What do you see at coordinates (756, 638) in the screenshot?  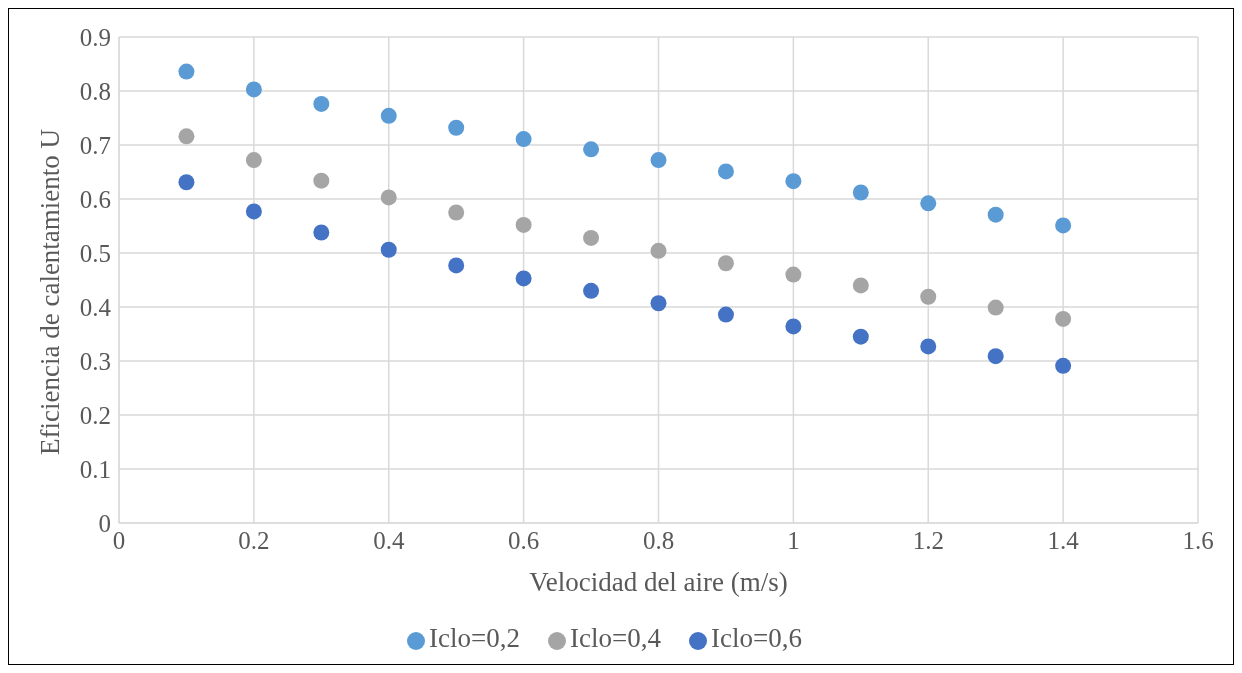 I see `legend-label: Iclo=0,6` at bounding box center [756, 638].